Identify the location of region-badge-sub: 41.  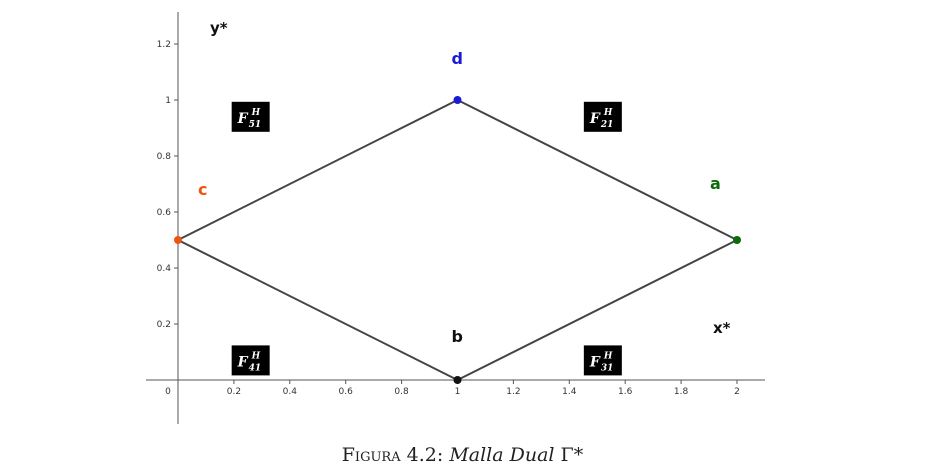
(255, 368).